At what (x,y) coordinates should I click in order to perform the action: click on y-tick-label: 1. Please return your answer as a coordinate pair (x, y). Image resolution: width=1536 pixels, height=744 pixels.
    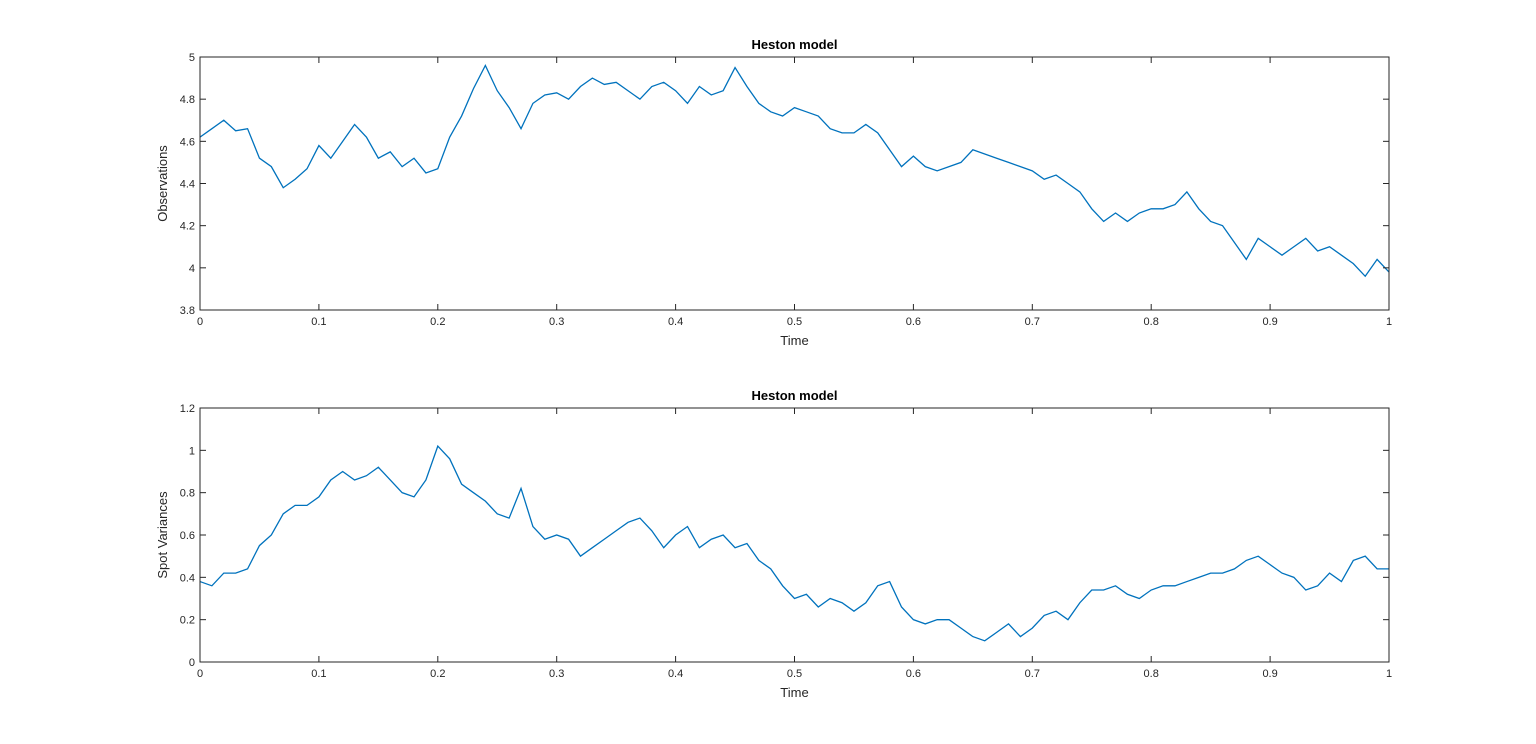
    Looking at the image, I should click on (192, 451).